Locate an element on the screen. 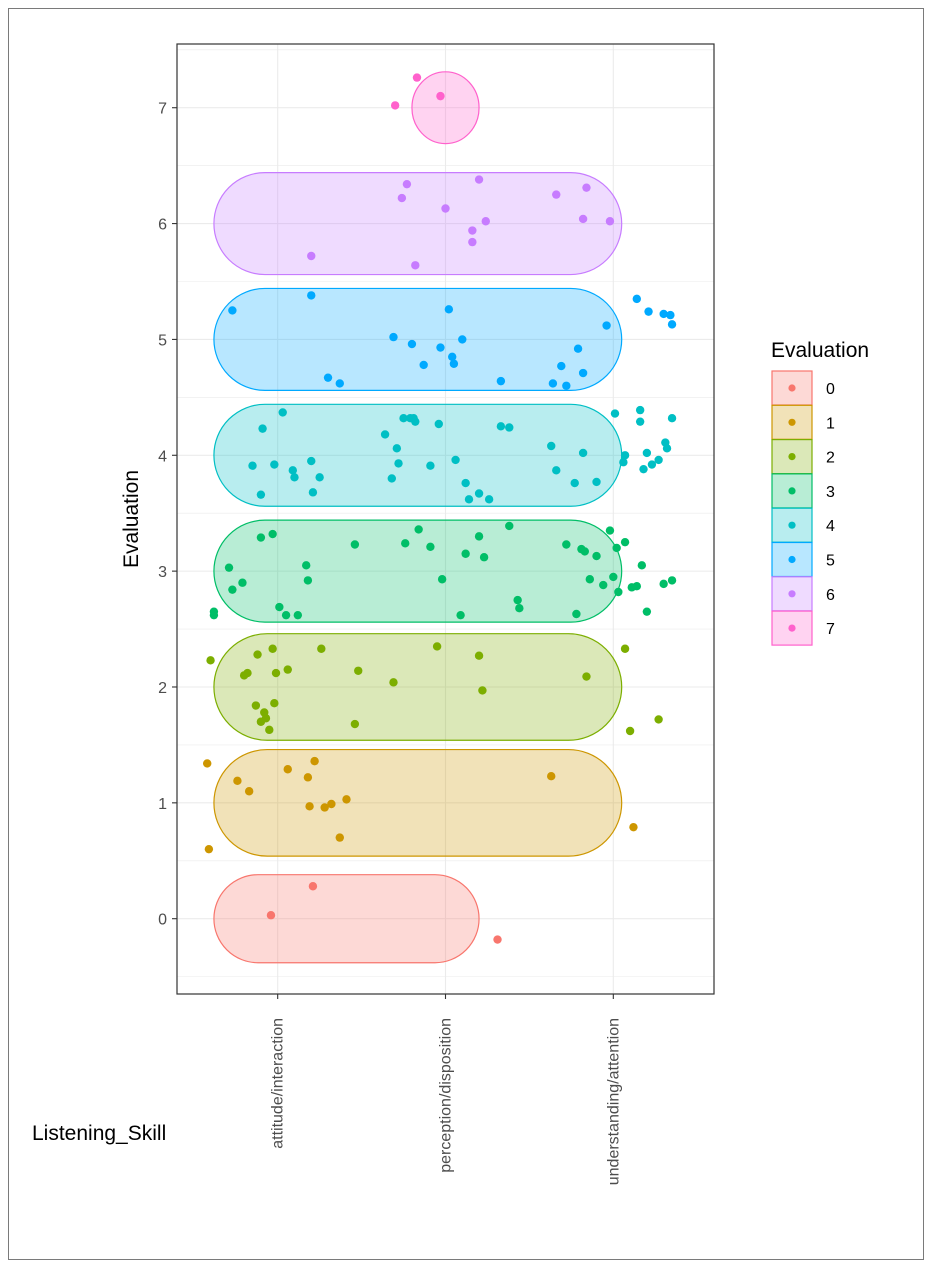 This screenshot has width=934, height=1270. legend-label-6: 6 is located at coordinates (830, 595).